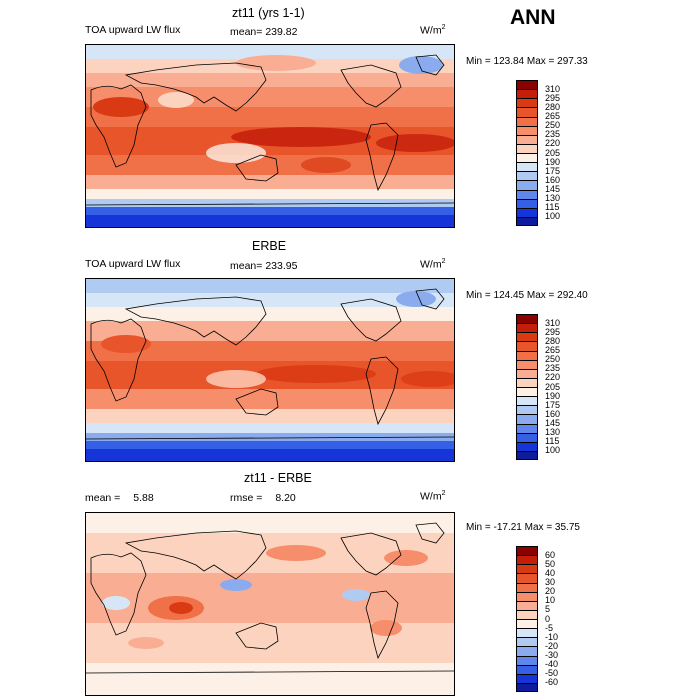 The image size is (700, 700). Describe the element at coordinates (523, 527) in the screenshot. I see `panel-3-minmax: Min = -17.21 Max = 35.75` at that location.